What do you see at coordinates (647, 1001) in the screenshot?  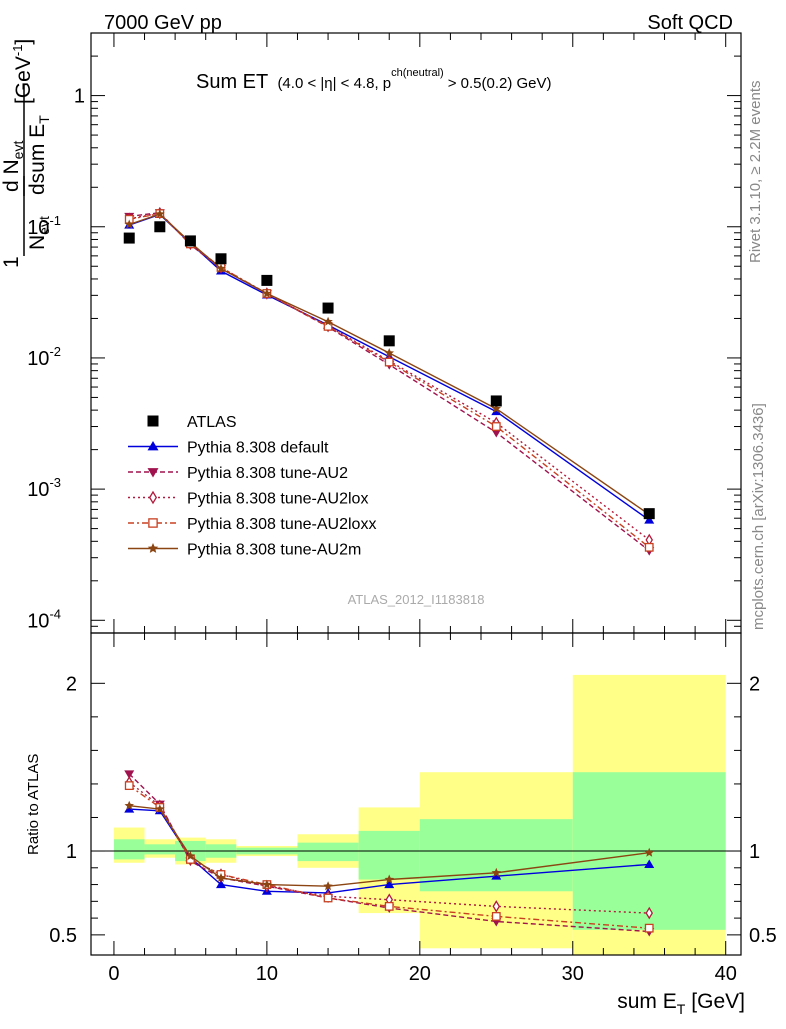 I see `x-axis-label-main: sum E` at bounding box center [647, 1001].